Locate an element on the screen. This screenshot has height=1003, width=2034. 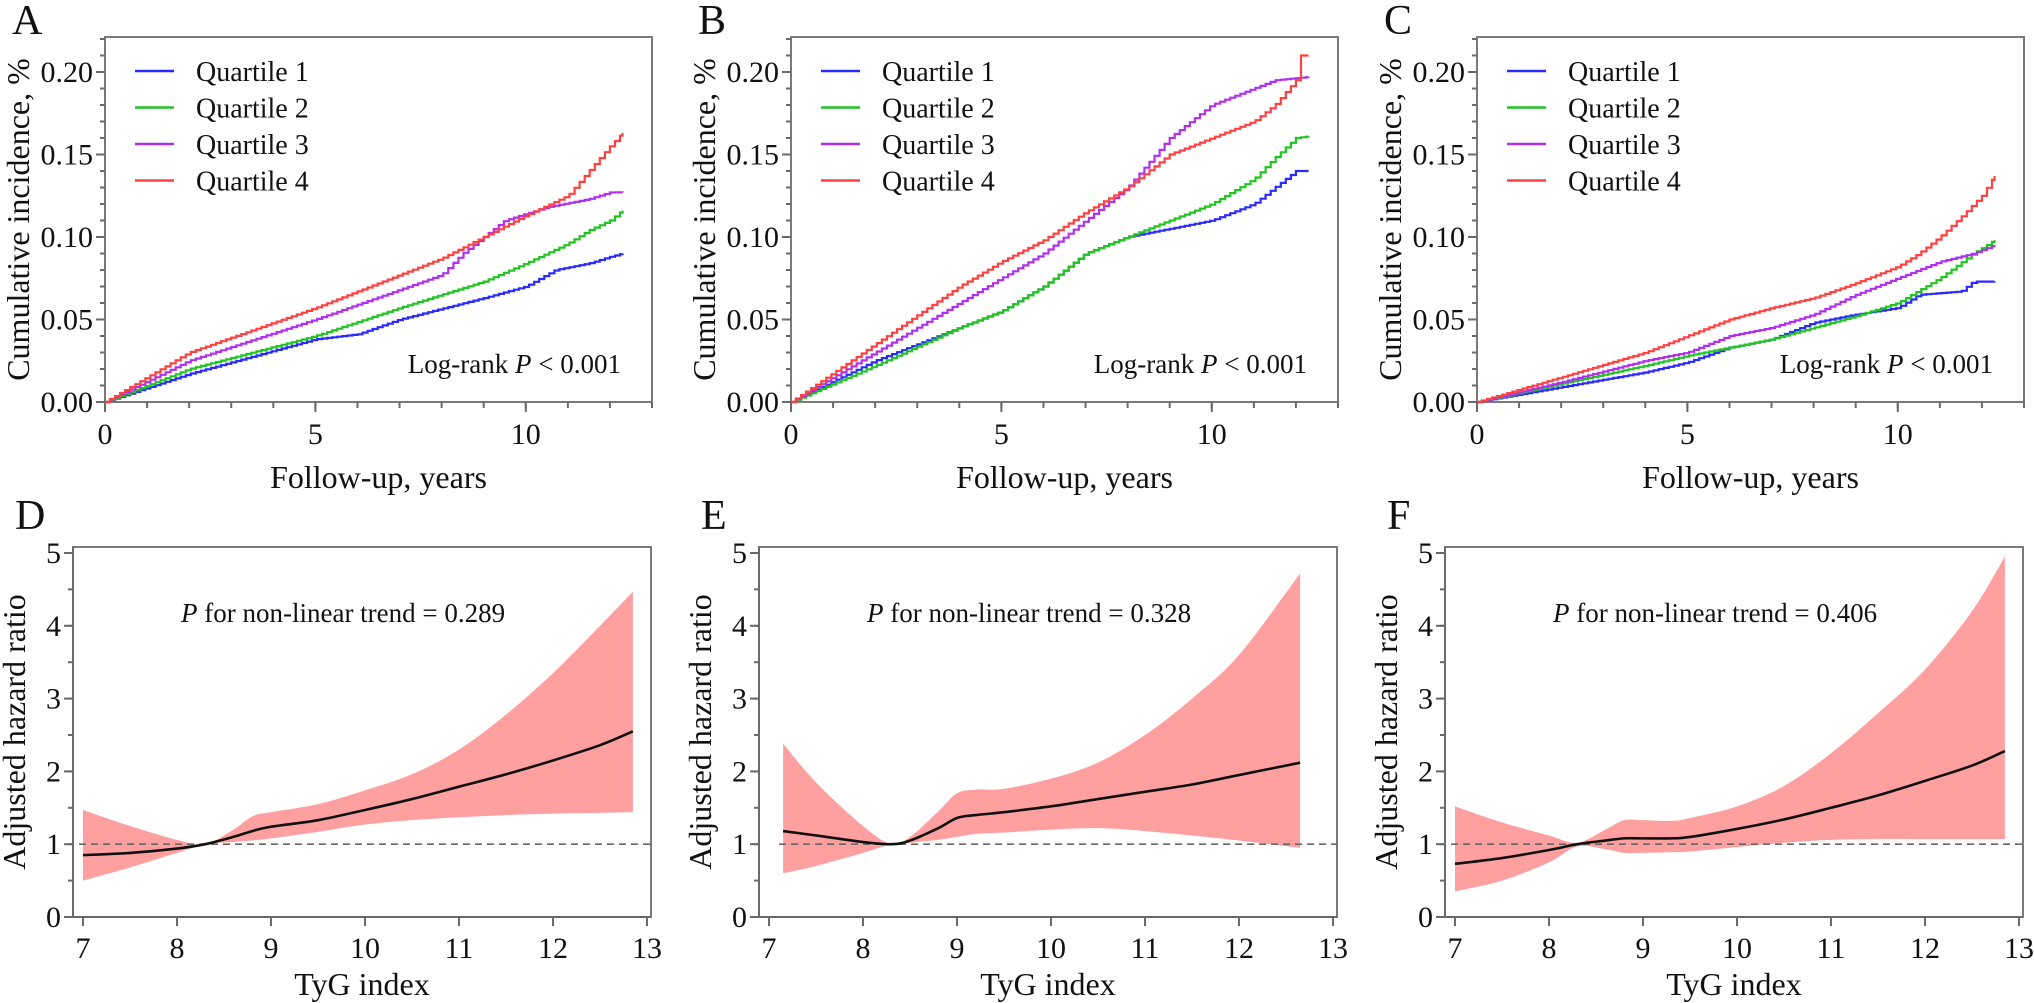
annotation-suffix: for non-linear trend = 0.328 is located at coordinates (1038, 613).